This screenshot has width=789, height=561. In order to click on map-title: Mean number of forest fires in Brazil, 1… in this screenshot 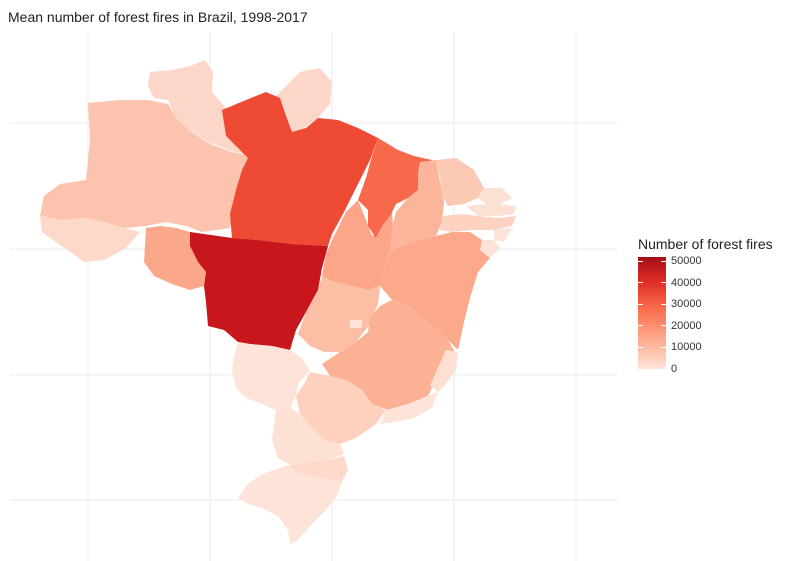, I will do `click(158, 17)`.